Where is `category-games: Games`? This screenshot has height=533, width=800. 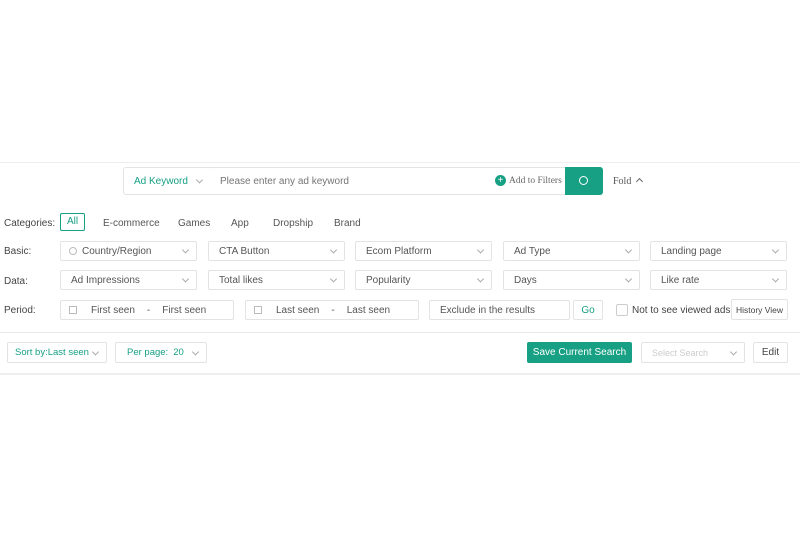
category-games: Games is located at coordinates (194, 223).